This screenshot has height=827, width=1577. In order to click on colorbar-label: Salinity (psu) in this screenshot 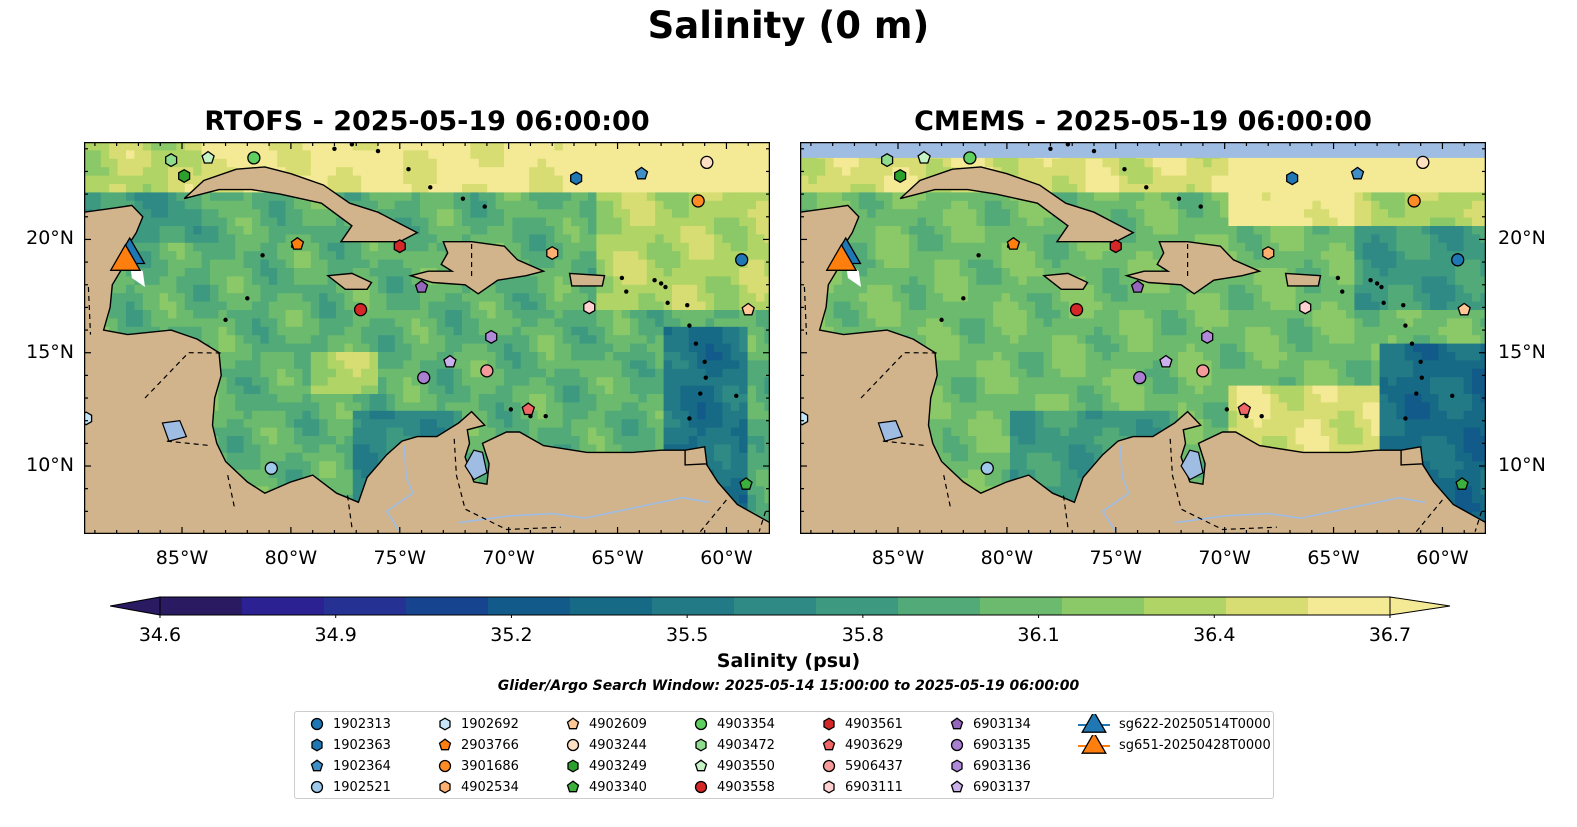, I will do `click(788, 661)`.